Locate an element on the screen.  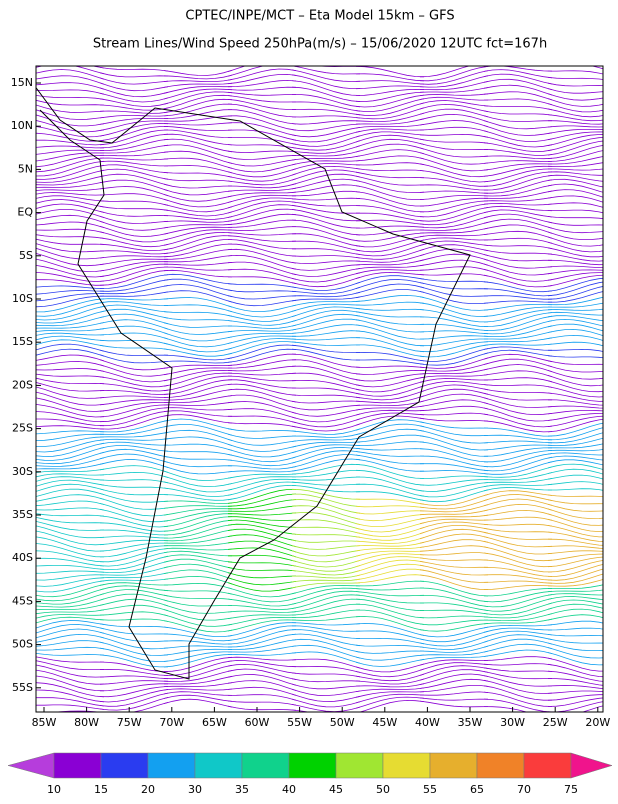
colorbar-bin is located at coordinates (453, 765).